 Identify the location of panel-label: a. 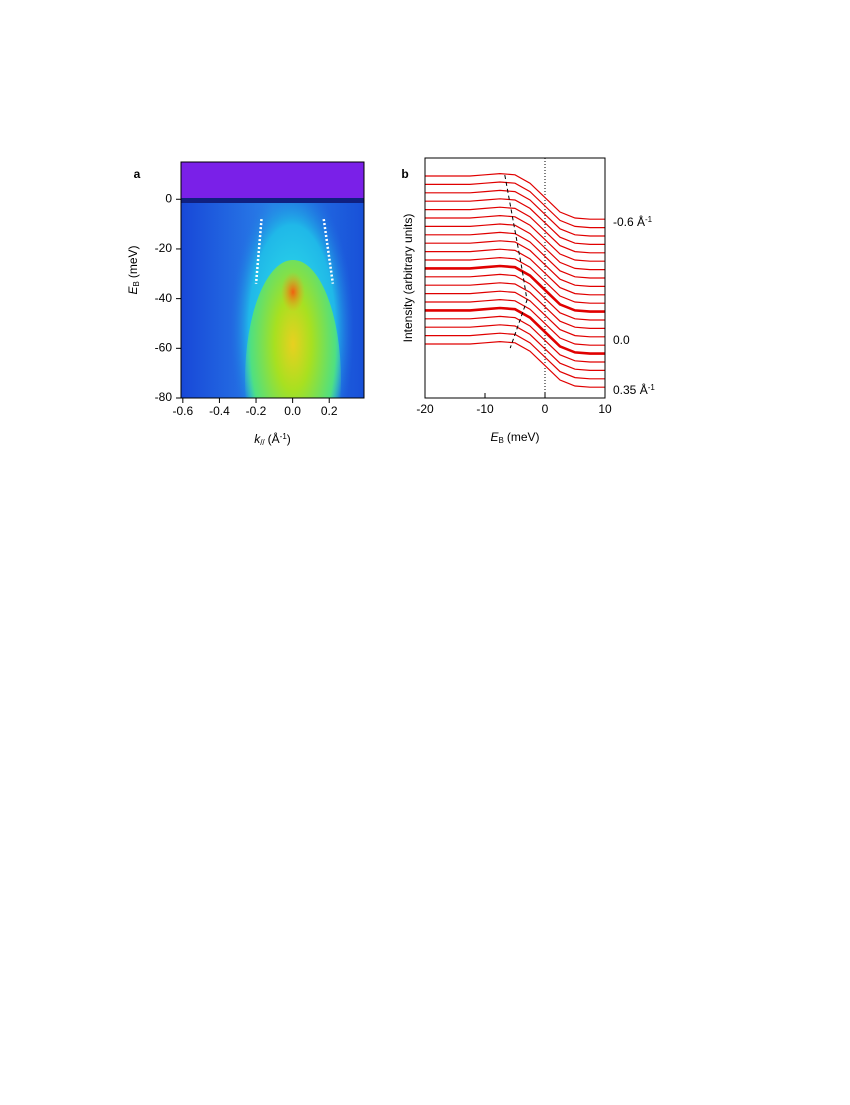
(137, 174).